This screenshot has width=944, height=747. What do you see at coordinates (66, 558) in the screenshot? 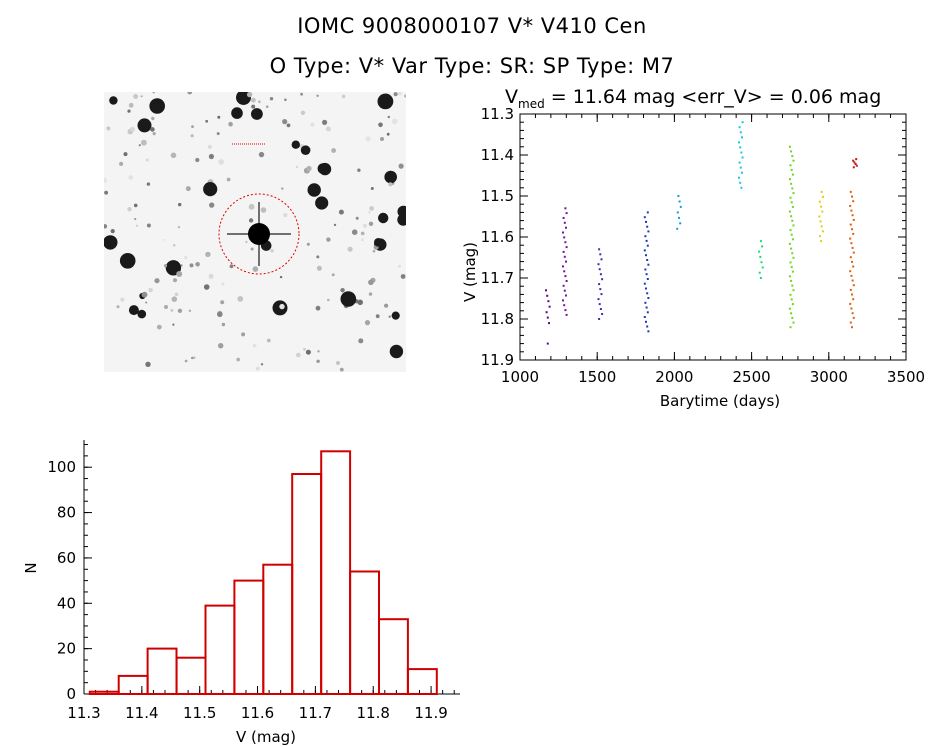
I see `hist-y-tick-label: 60` at bounding box center [66, 558].